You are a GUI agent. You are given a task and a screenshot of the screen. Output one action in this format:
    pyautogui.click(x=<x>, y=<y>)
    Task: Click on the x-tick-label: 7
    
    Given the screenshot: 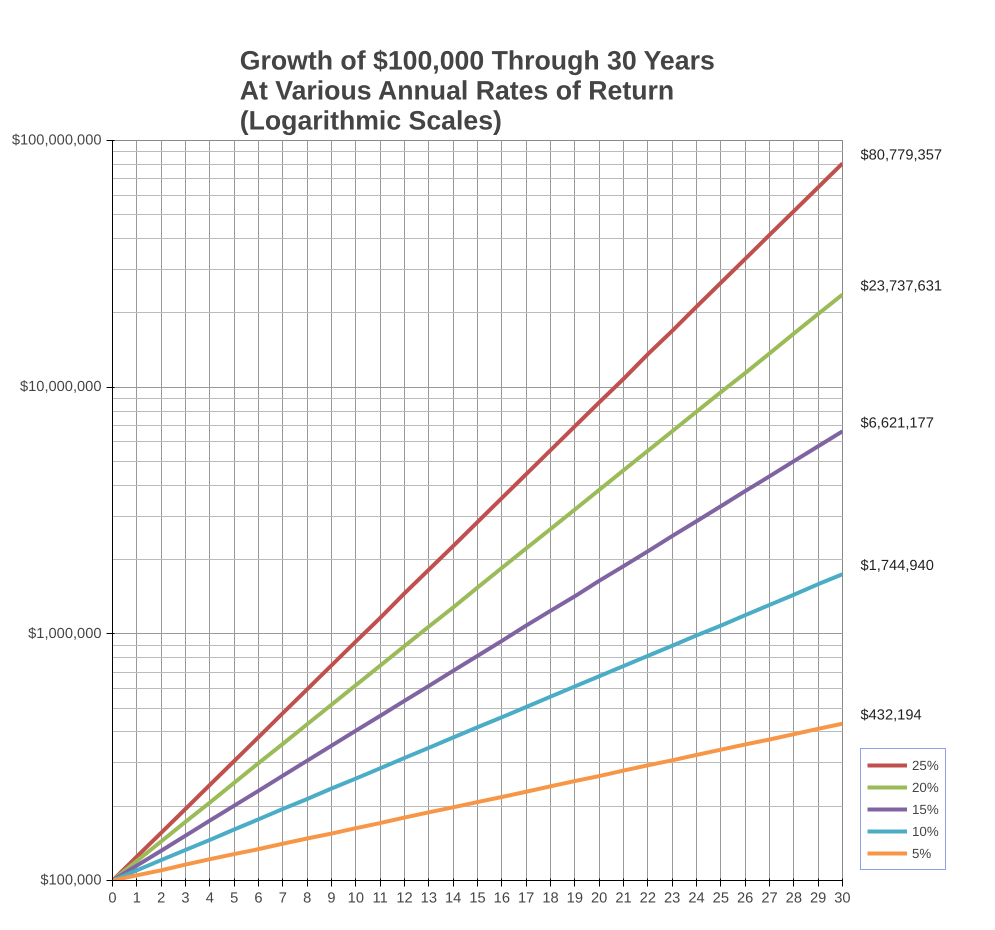 What is the action you would take?
    pyautogui.click(x=282, y=898)
    